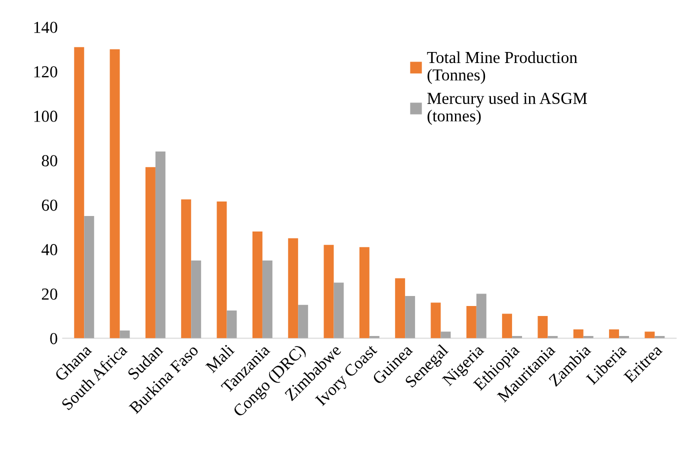 Image resolution: width=697 pixels, height=451 pixels. I want to click on legend-label: Mercury used in ASGM (tonnes), so click(507, 108).